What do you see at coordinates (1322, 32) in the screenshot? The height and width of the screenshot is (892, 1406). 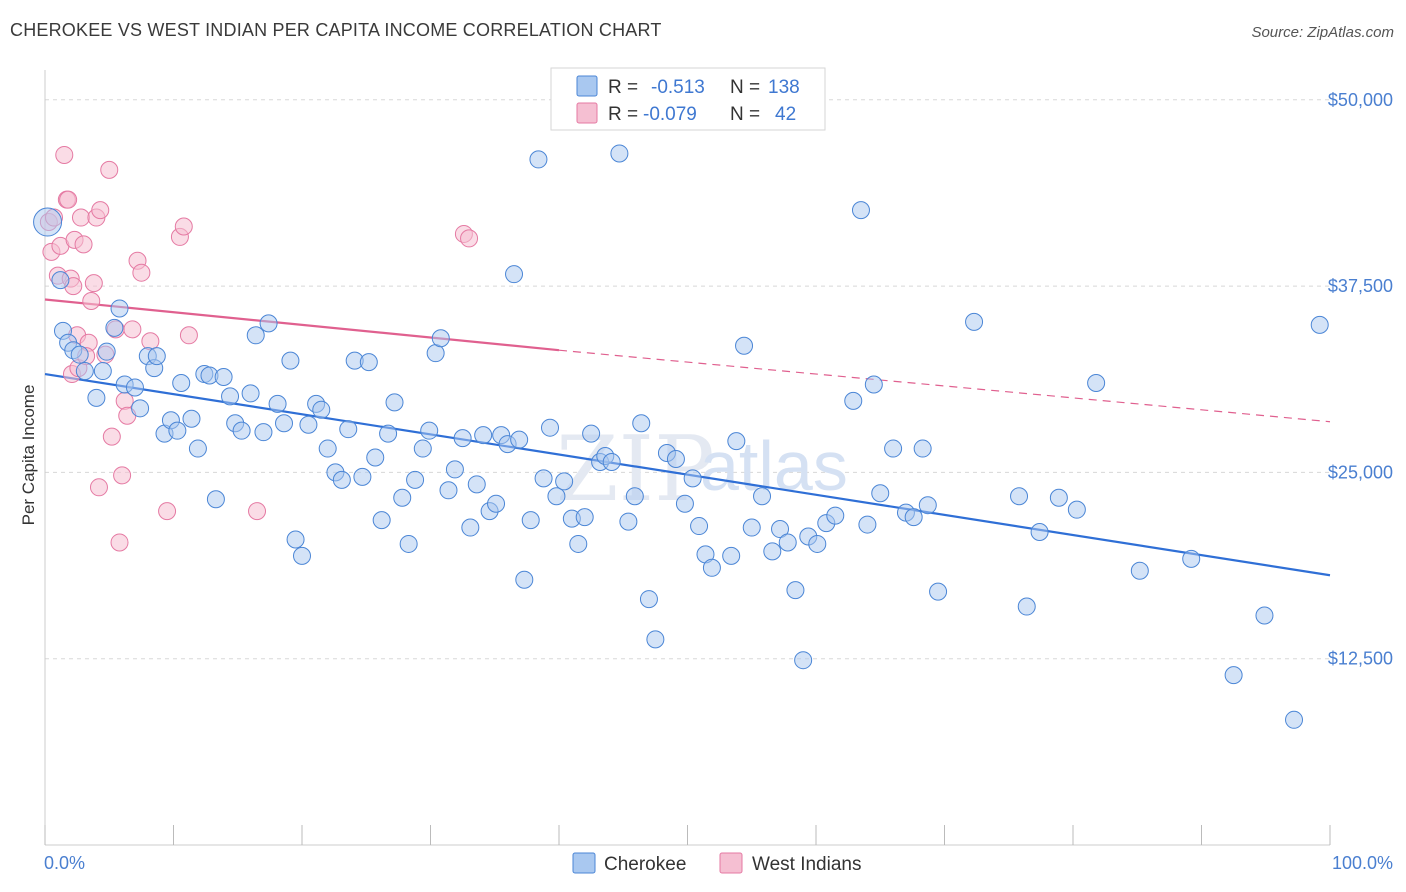 I see `source-label: Source: ZipAtlas.com` at bounding box center [1322, 32].